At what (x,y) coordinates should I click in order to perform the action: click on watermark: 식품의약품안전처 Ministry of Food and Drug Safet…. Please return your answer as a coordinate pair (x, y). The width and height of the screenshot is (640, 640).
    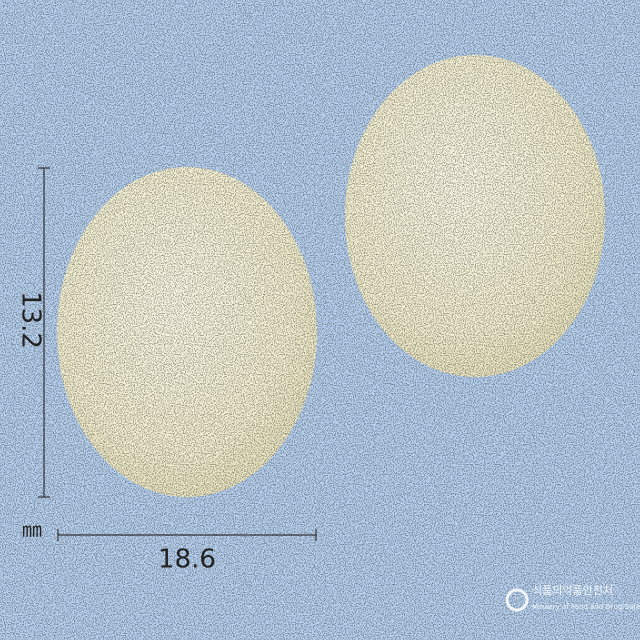
    Looking at the image, I should click on (572, 597).